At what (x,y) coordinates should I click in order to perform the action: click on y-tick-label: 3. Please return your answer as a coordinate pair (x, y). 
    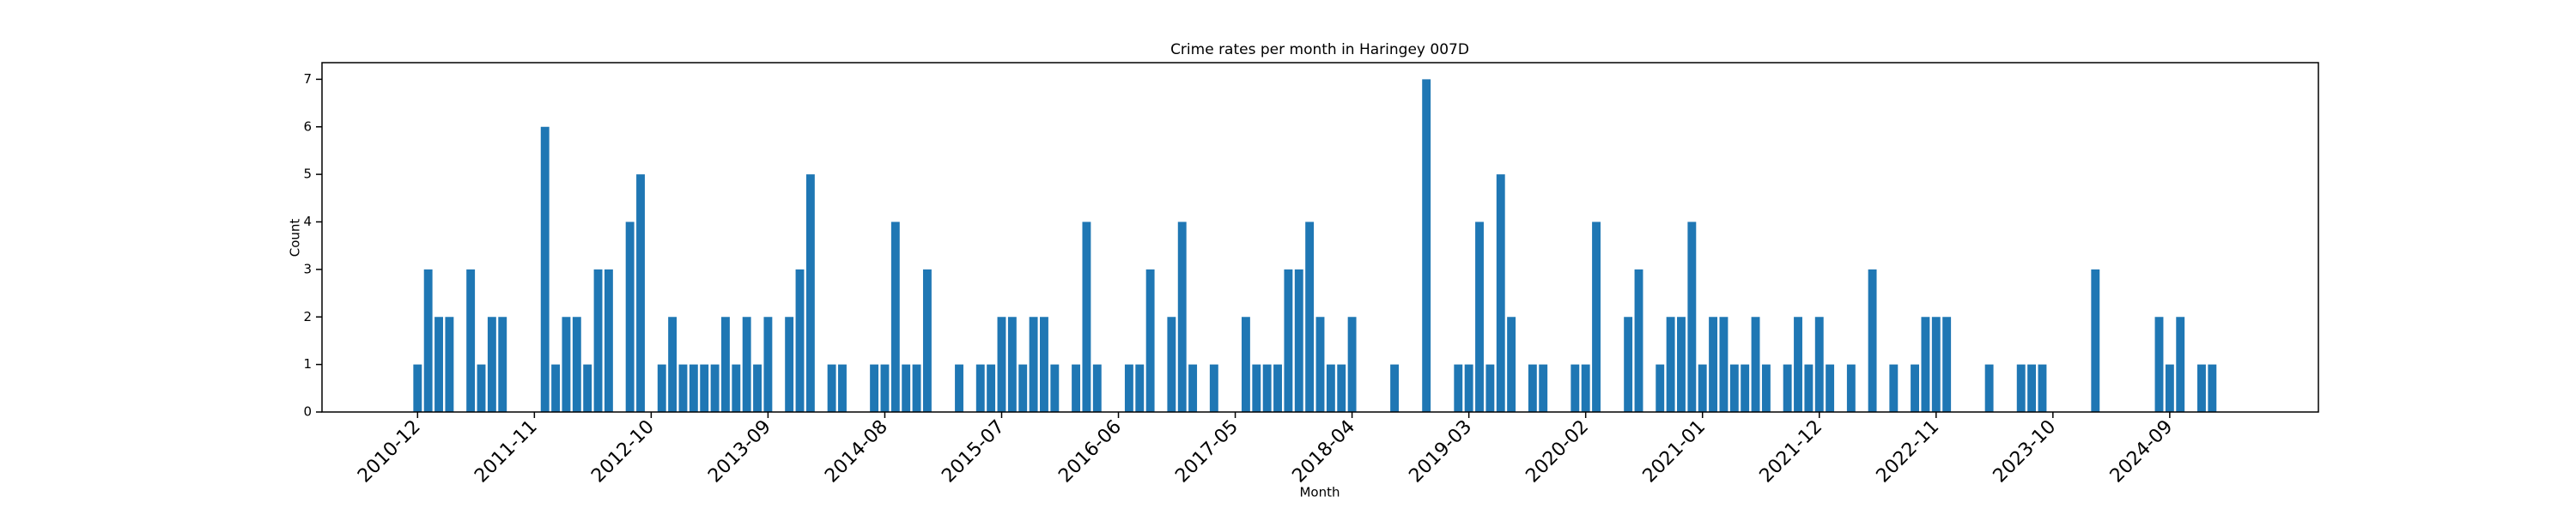
    Looking at the image, I should click on (307, 268).